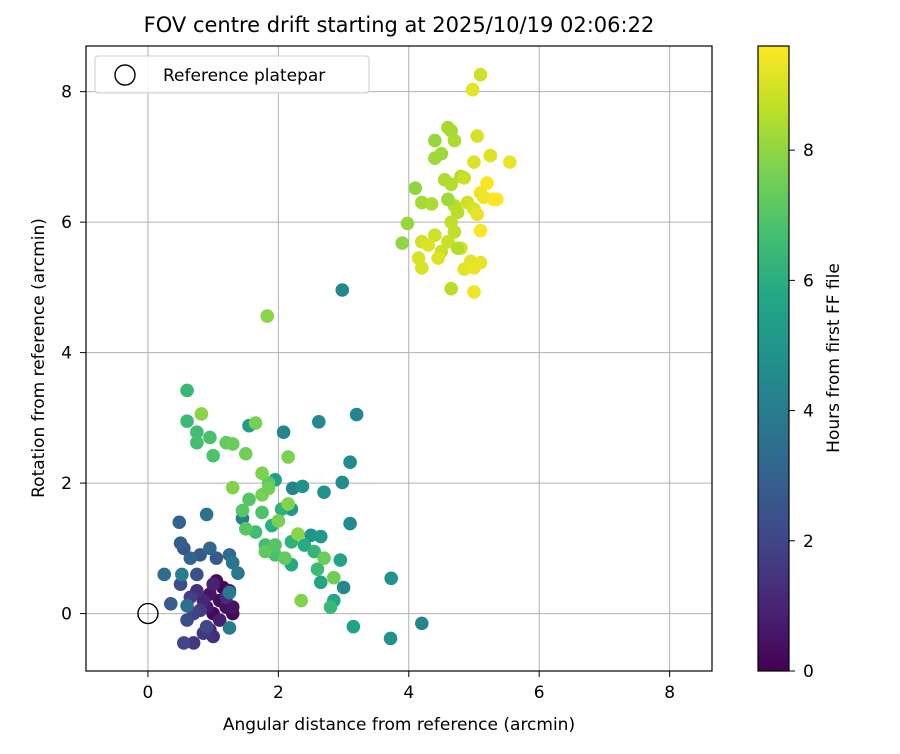  What do you see at coordinates (539, 693) in the screenshot?
I see `x-tick-label: 6` at bounding box center [539, 693].